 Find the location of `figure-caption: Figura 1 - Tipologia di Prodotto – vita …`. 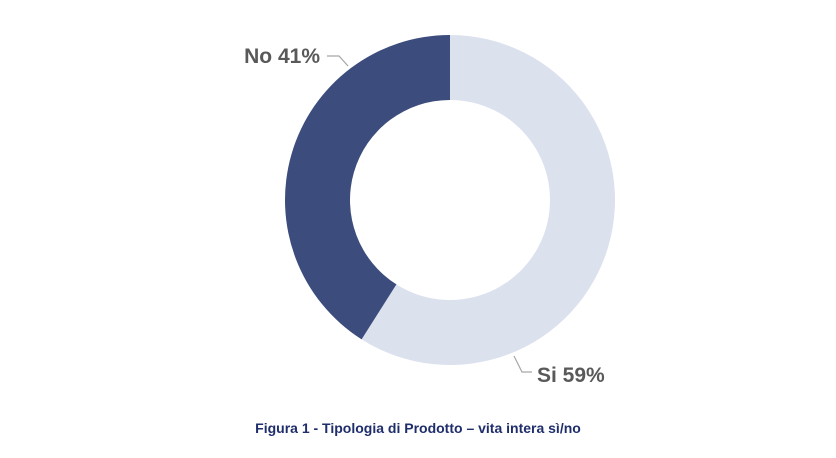

figure-caption: Figura 1 - Tipologia di Prodotto – vita … is located at coordinates (418, 428).